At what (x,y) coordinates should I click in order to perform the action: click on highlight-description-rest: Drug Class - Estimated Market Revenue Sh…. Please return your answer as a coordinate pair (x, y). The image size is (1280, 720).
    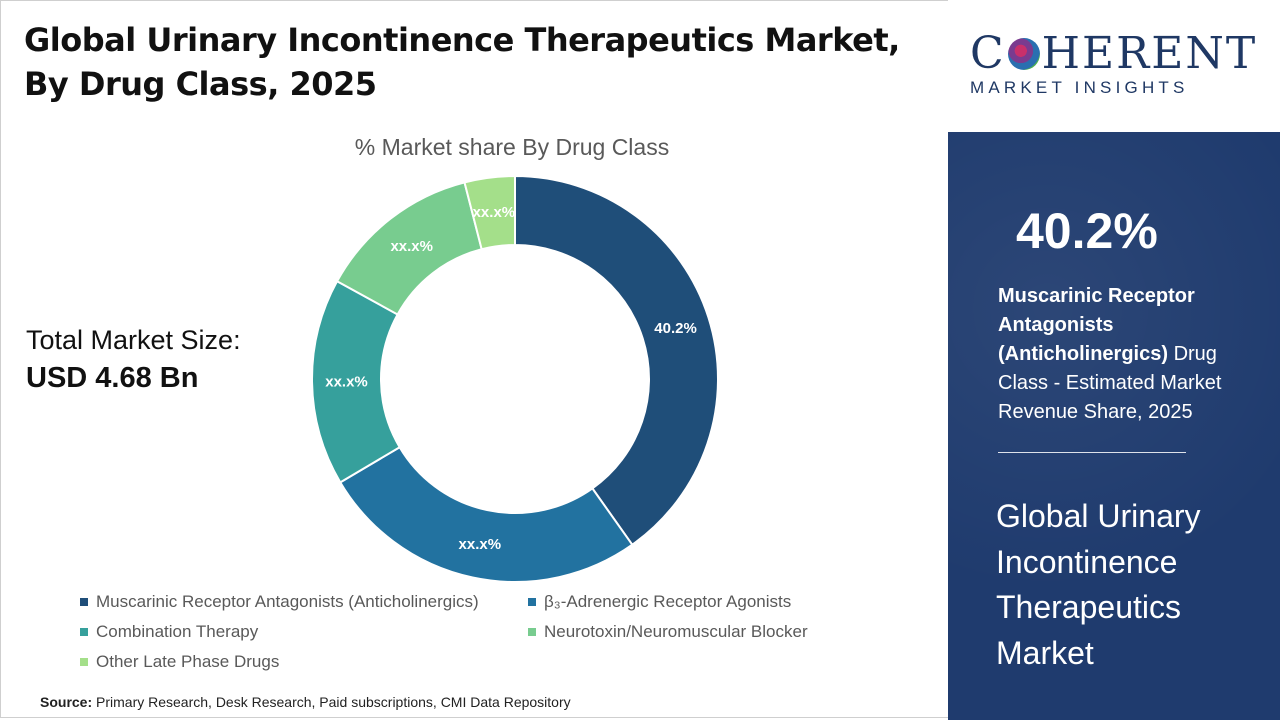
    Looking at the image, I should click on (1110, 383).